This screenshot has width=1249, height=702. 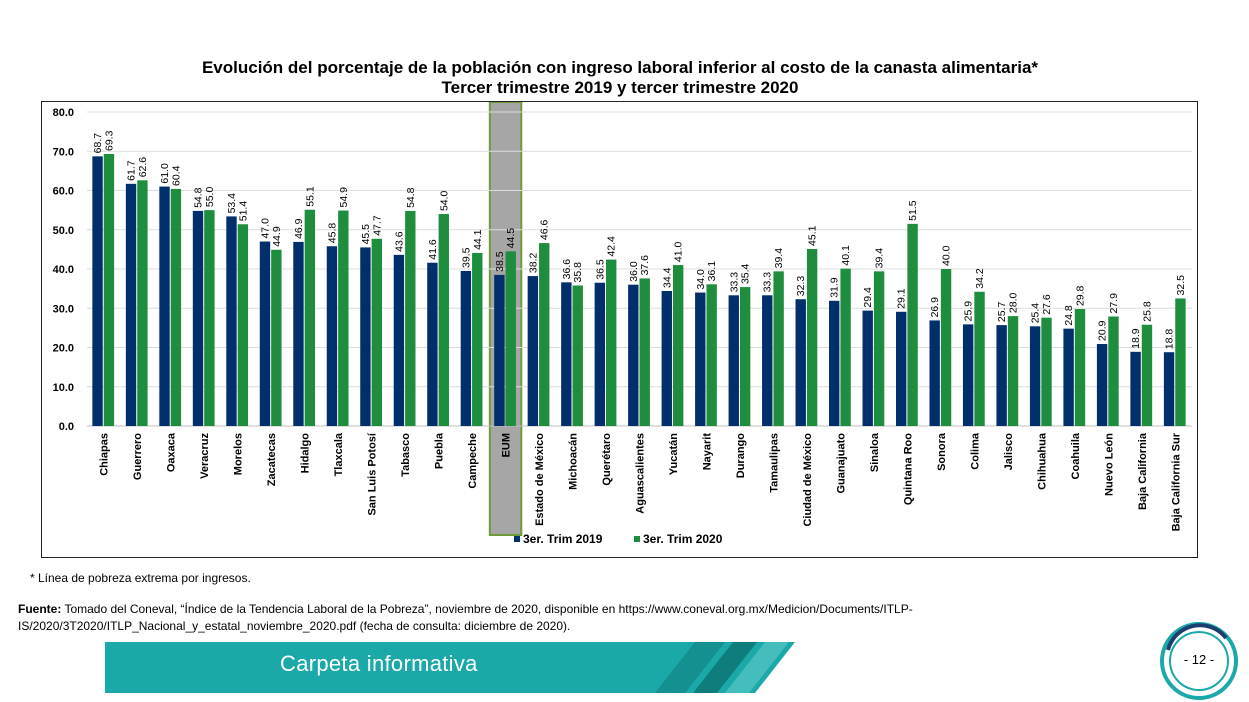 I want to click on data-label: 18.8, so click(x=1170, y=339).